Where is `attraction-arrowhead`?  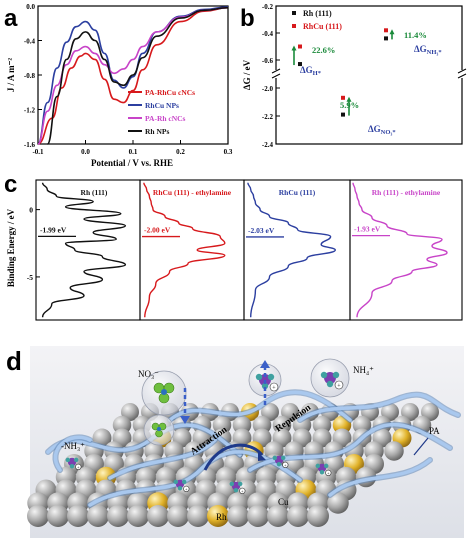 attraction-arrowhead is located at coordinates (185, 420).